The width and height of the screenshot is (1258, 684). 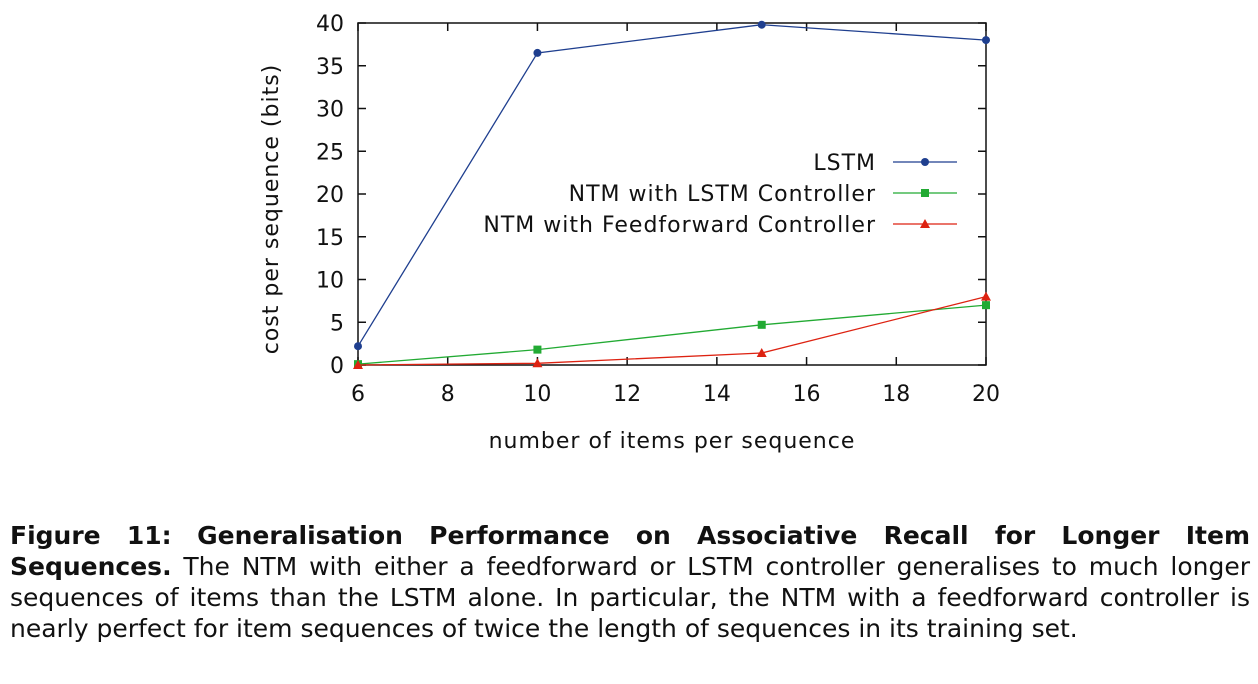 What do you see at coordinates (330, 110) in the screenshot?
I see `y-tick-label: 30` at bounding box center [330, 110].